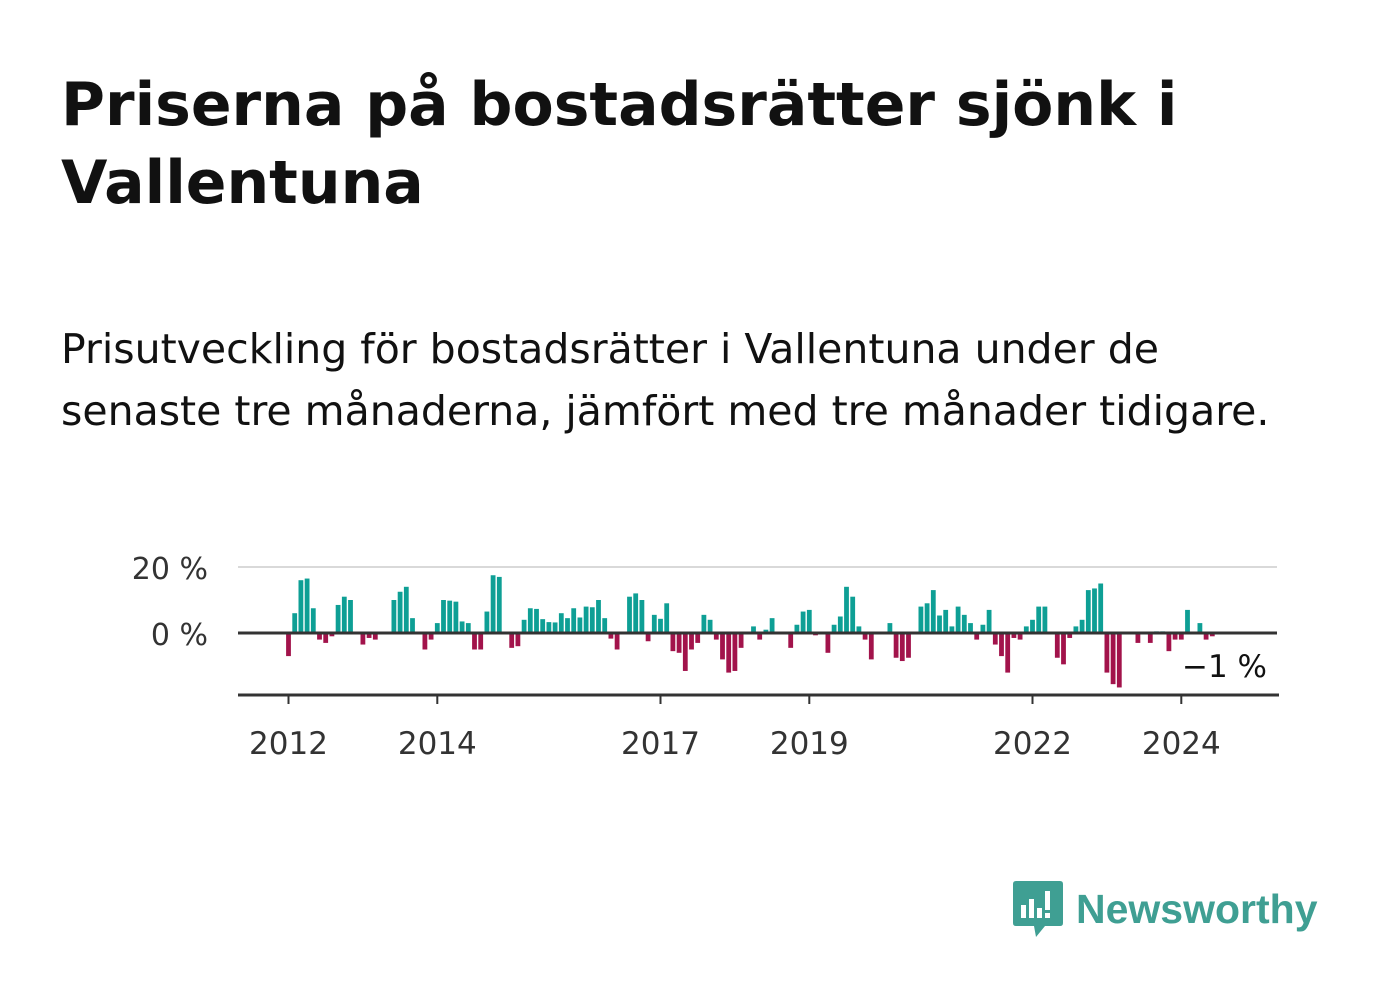  What do you see at coordinates (437, 744) in the screenshot?
I see `x-tick-label: 2014` at bounding box center [437, 744].